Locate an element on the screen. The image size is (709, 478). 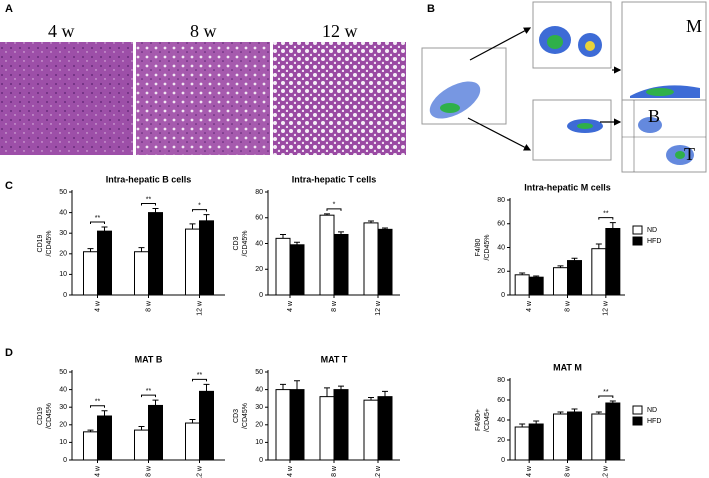
y-axis-label: CD19 is located at coordinates (40, 416).